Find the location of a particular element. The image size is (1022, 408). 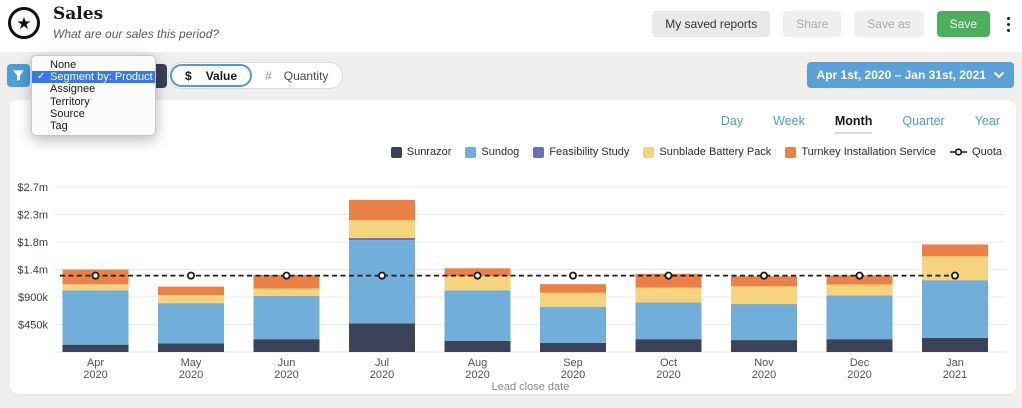

y-tick-label: $1.4m is located at coordinates (32, 271).